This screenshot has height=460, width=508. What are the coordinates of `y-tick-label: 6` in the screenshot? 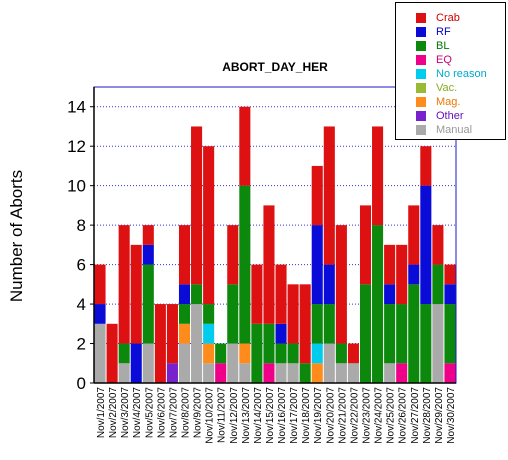 It's located at (81, 265).